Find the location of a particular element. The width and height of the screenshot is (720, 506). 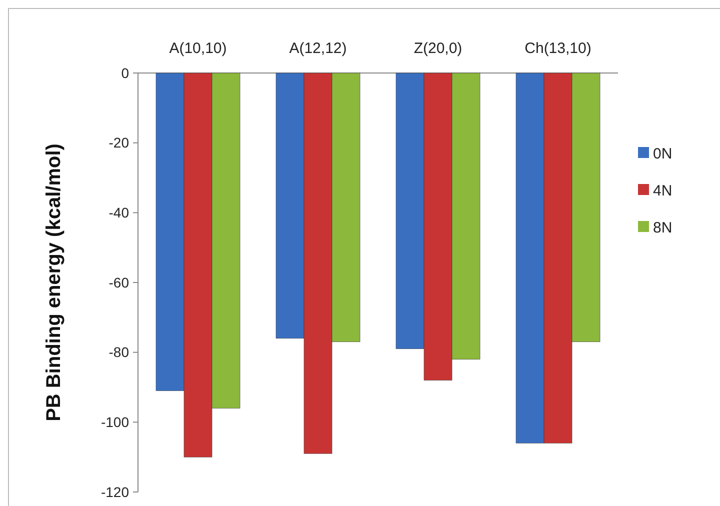

y-tick-label: -100 is located at coordinates (115, 422).